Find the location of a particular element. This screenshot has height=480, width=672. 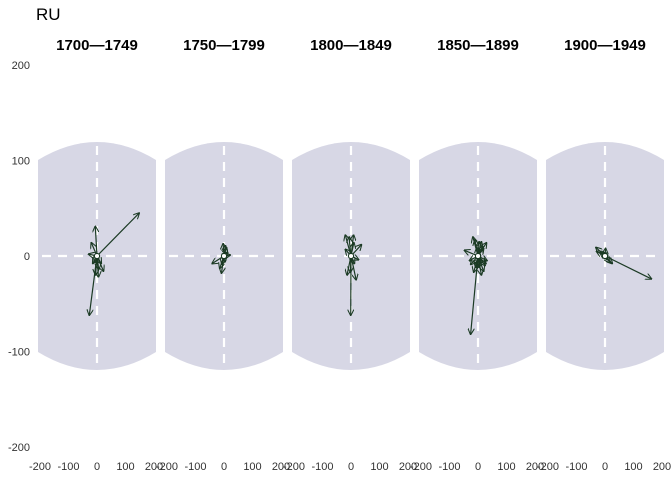

y-tick-label: 0 is located at coordinates (27, 257).